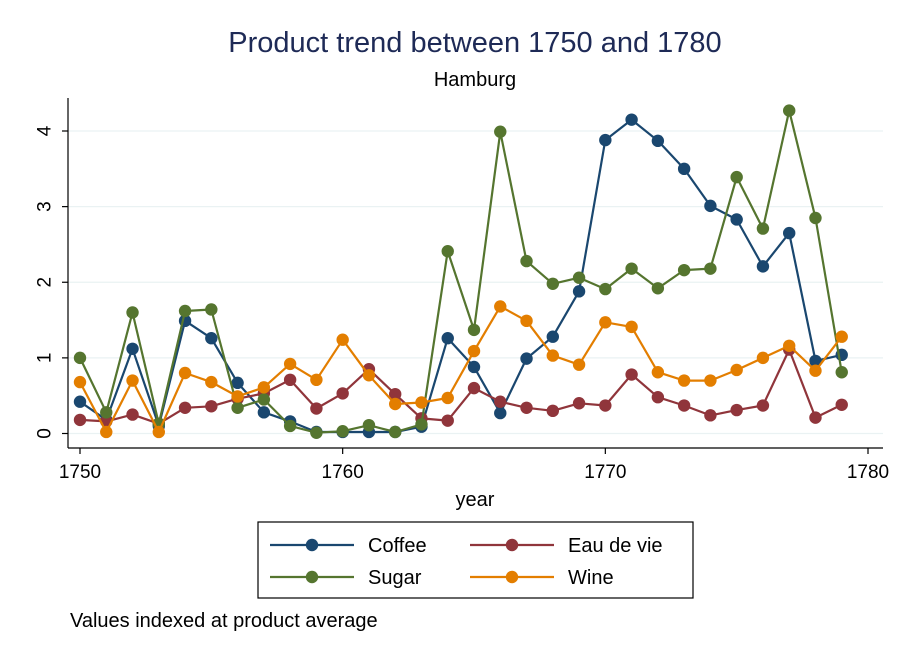 This screenshot has height=659, width=907. Describe the element at coordinates (395, 578) in the screenshot. I see `legend-label: Sugar` at that location.